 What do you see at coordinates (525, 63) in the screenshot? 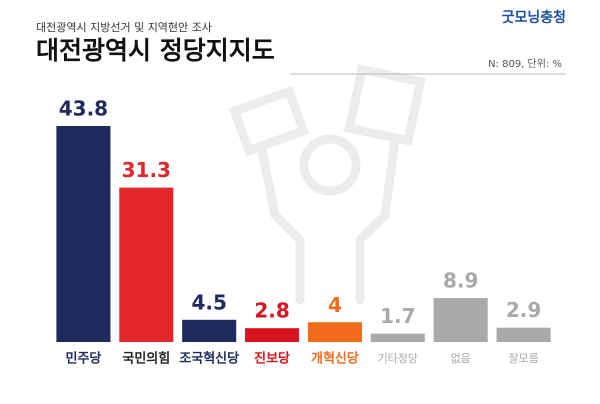
I see `note: N: 809, 단위: %` at bounding box center [525, 63].